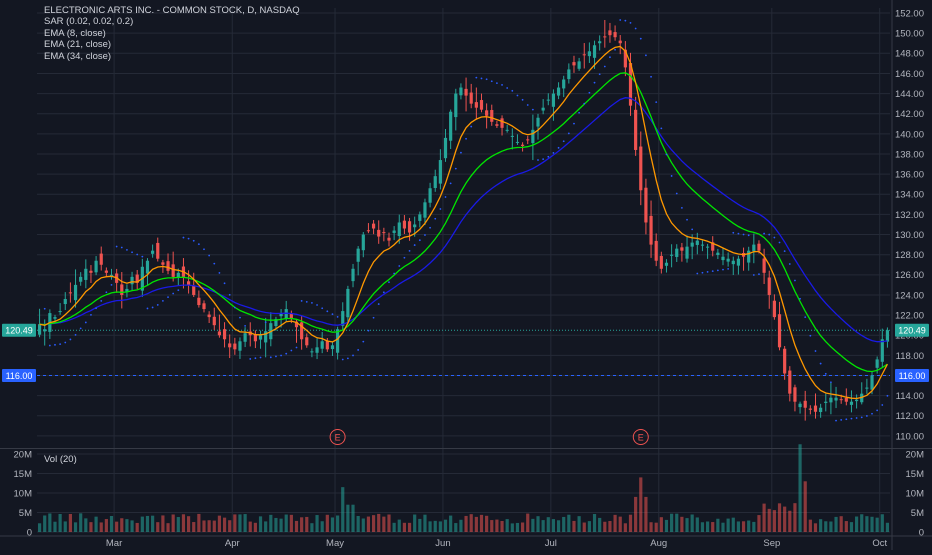  Describe the element at coordinates (23, 474) in the screenshot. I see `volume-axis-label-left: 15M` at that location.